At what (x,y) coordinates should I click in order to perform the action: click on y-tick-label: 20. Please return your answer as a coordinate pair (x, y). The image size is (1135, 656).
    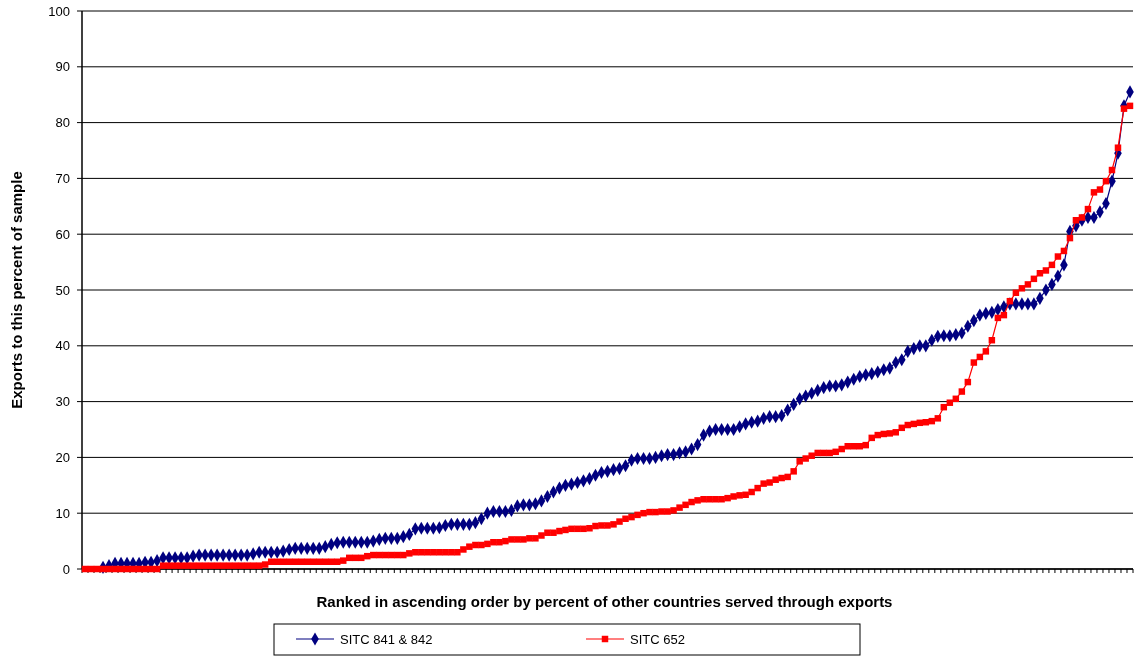
    Looking at the image, I should click on (62, 457).